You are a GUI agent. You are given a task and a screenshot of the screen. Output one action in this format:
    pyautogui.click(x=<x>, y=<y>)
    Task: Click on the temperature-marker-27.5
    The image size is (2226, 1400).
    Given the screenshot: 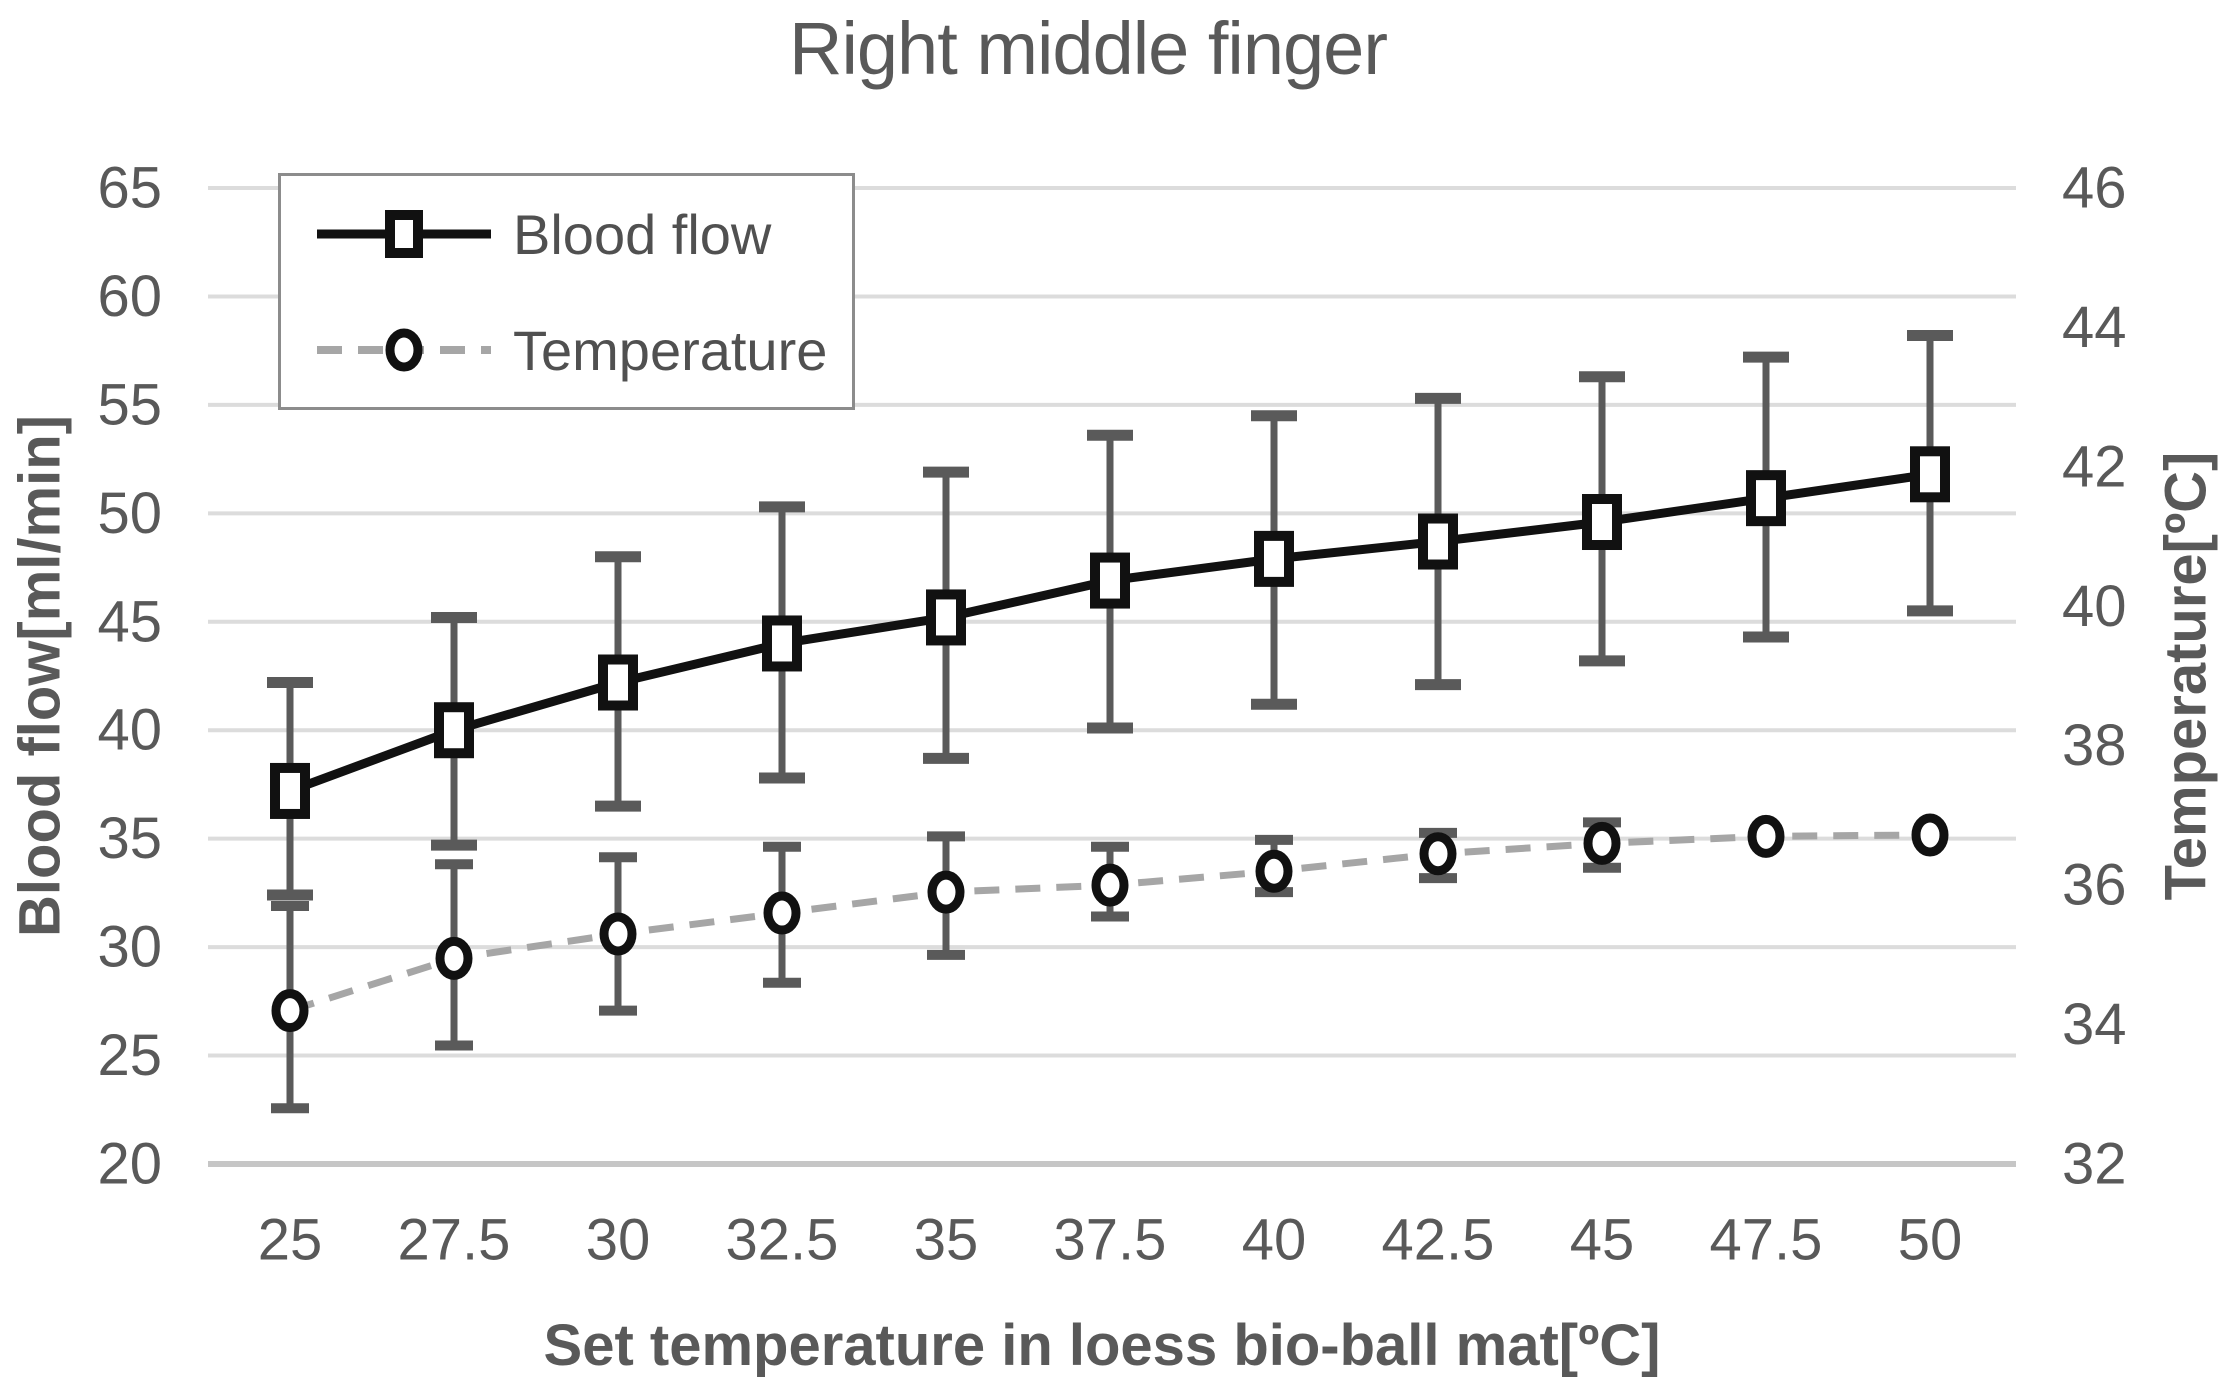 What is the action you would take?
    pyautogui.click(x=454, y=958)
    